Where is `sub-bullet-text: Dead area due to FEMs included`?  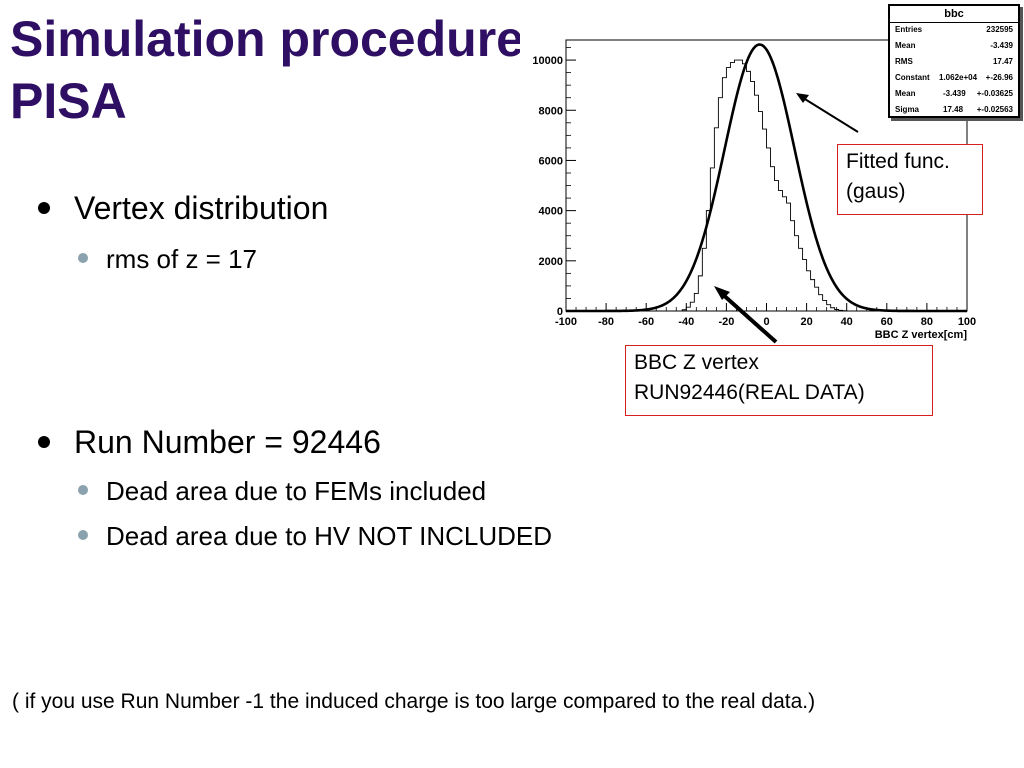
sub-bullet-text: Dead area due to FEMs included is located at coordinates (296, 491).